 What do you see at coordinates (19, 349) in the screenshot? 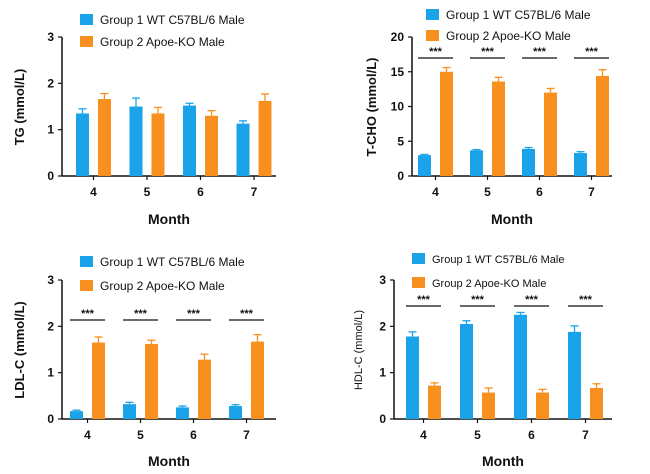
I see `y-axis-label: LDL-C (mmol/L)` at bounding box center [19, 349].